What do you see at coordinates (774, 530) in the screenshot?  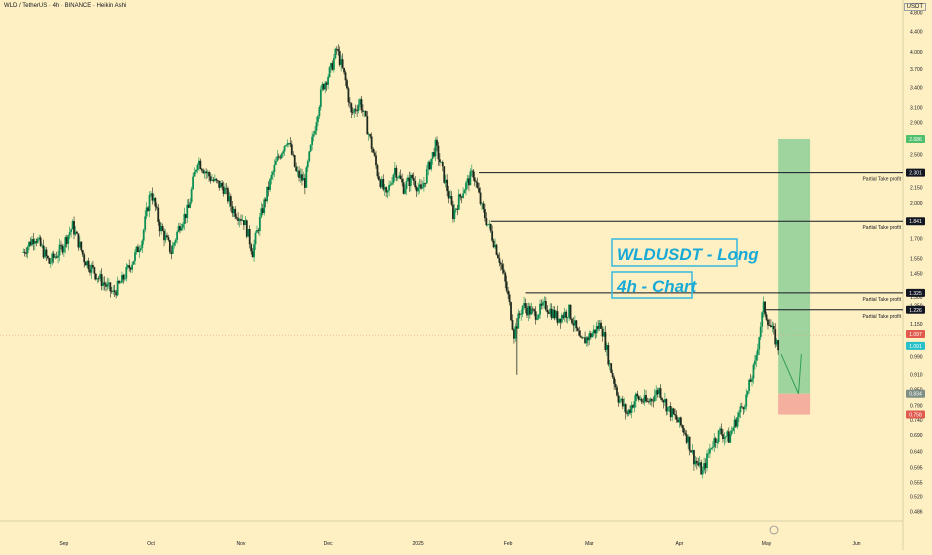 I see `earnings-marker-icon` at bounding box center [774, 530].